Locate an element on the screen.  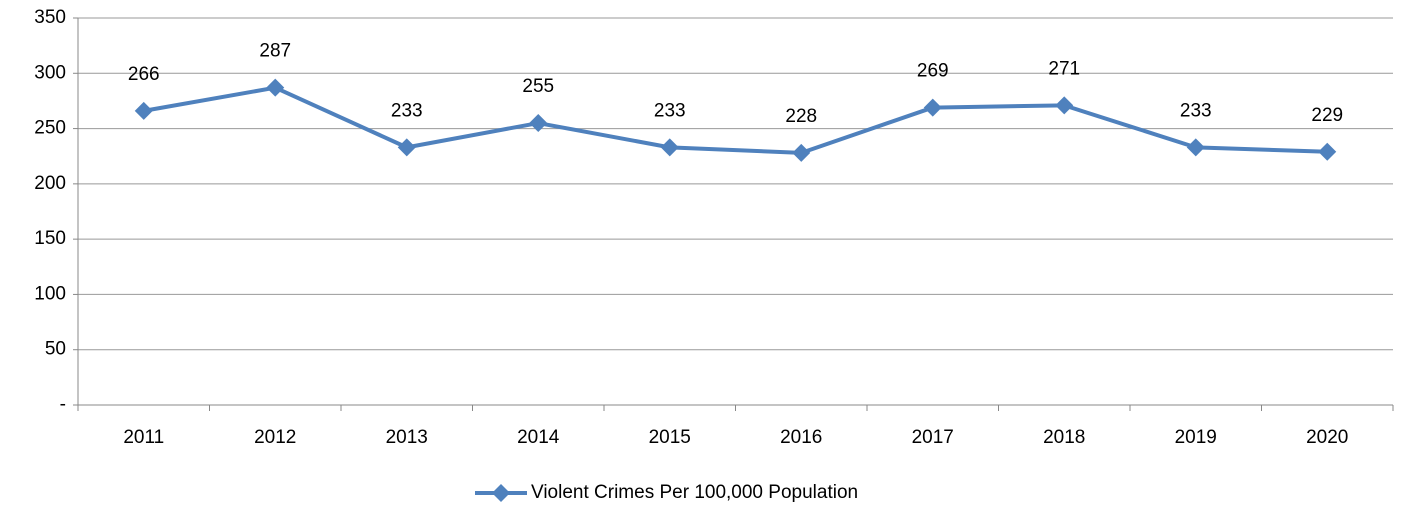
data-label: 229 is located at coordinates (1327, 115).